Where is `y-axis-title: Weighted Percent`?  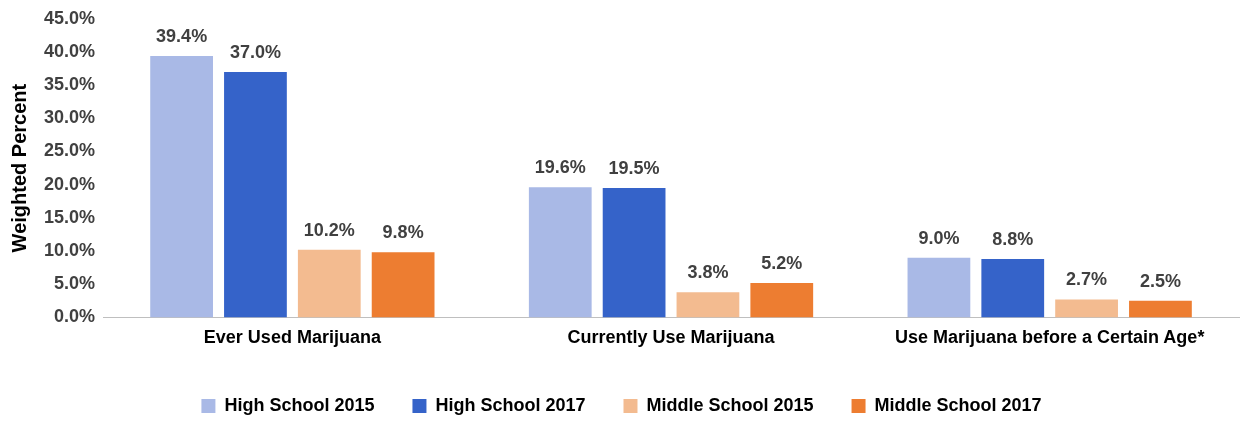 y-axis-title: Weighted Percent is located at coordinates (18, 168).